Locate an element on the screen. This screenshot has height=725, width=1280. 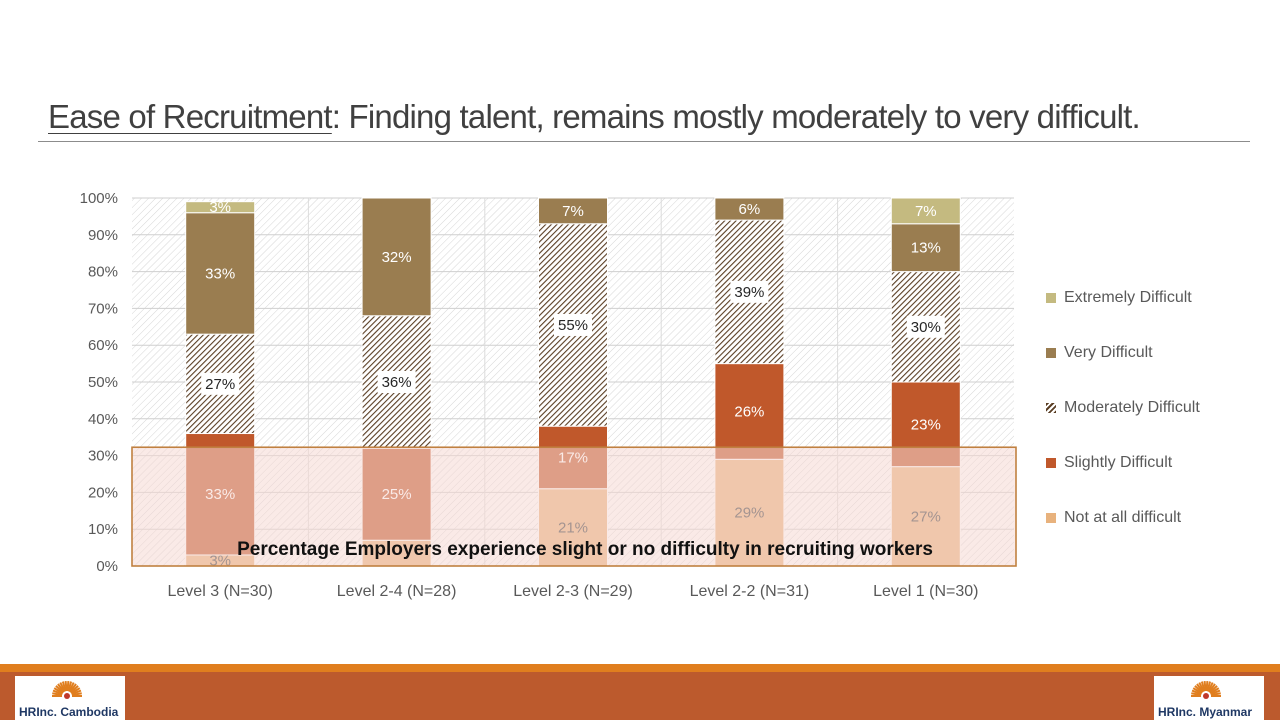
title-divider is located at coordinates (644, 141).